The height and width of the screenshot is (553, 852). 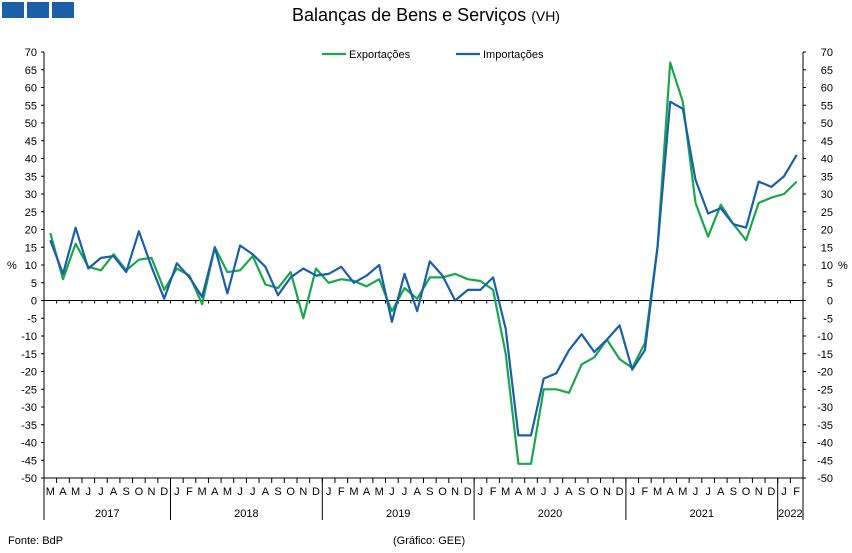 I want to click on y-tick-label-left: -45, so click(x=29, y=461).